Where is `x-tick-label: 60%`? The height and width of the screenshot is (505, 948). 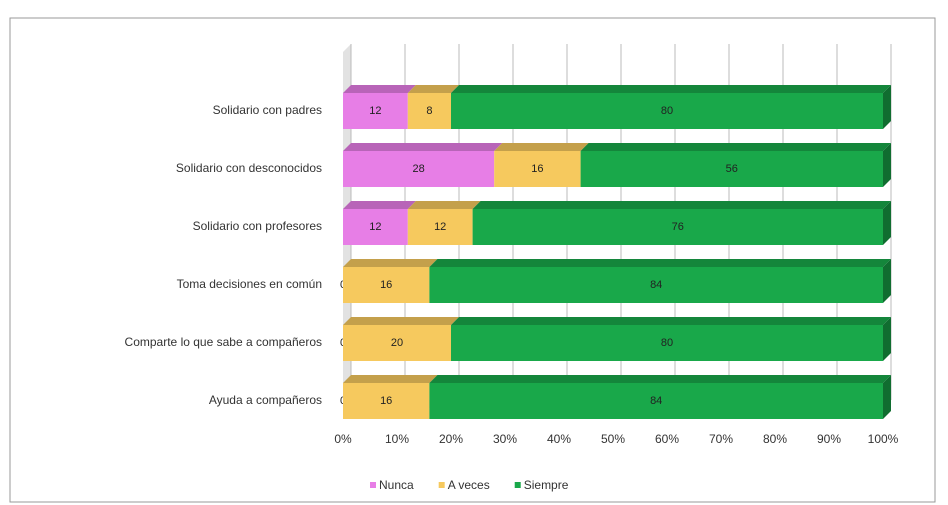
x-tick-label: 60% is located at coordinates (667, 439).